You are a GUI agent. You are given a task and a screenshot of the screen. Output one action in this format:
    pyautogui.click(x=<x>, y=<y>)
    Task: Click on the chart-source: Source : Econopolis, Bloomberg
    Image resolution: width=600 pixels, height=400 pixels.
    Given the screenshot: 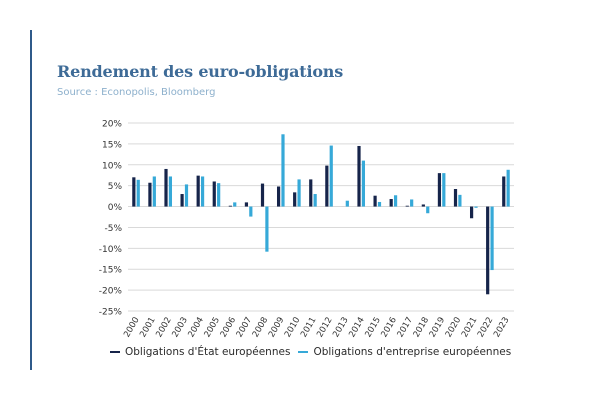 What is the action you would take?
    pyautogui.click(x=136, y=92)
    